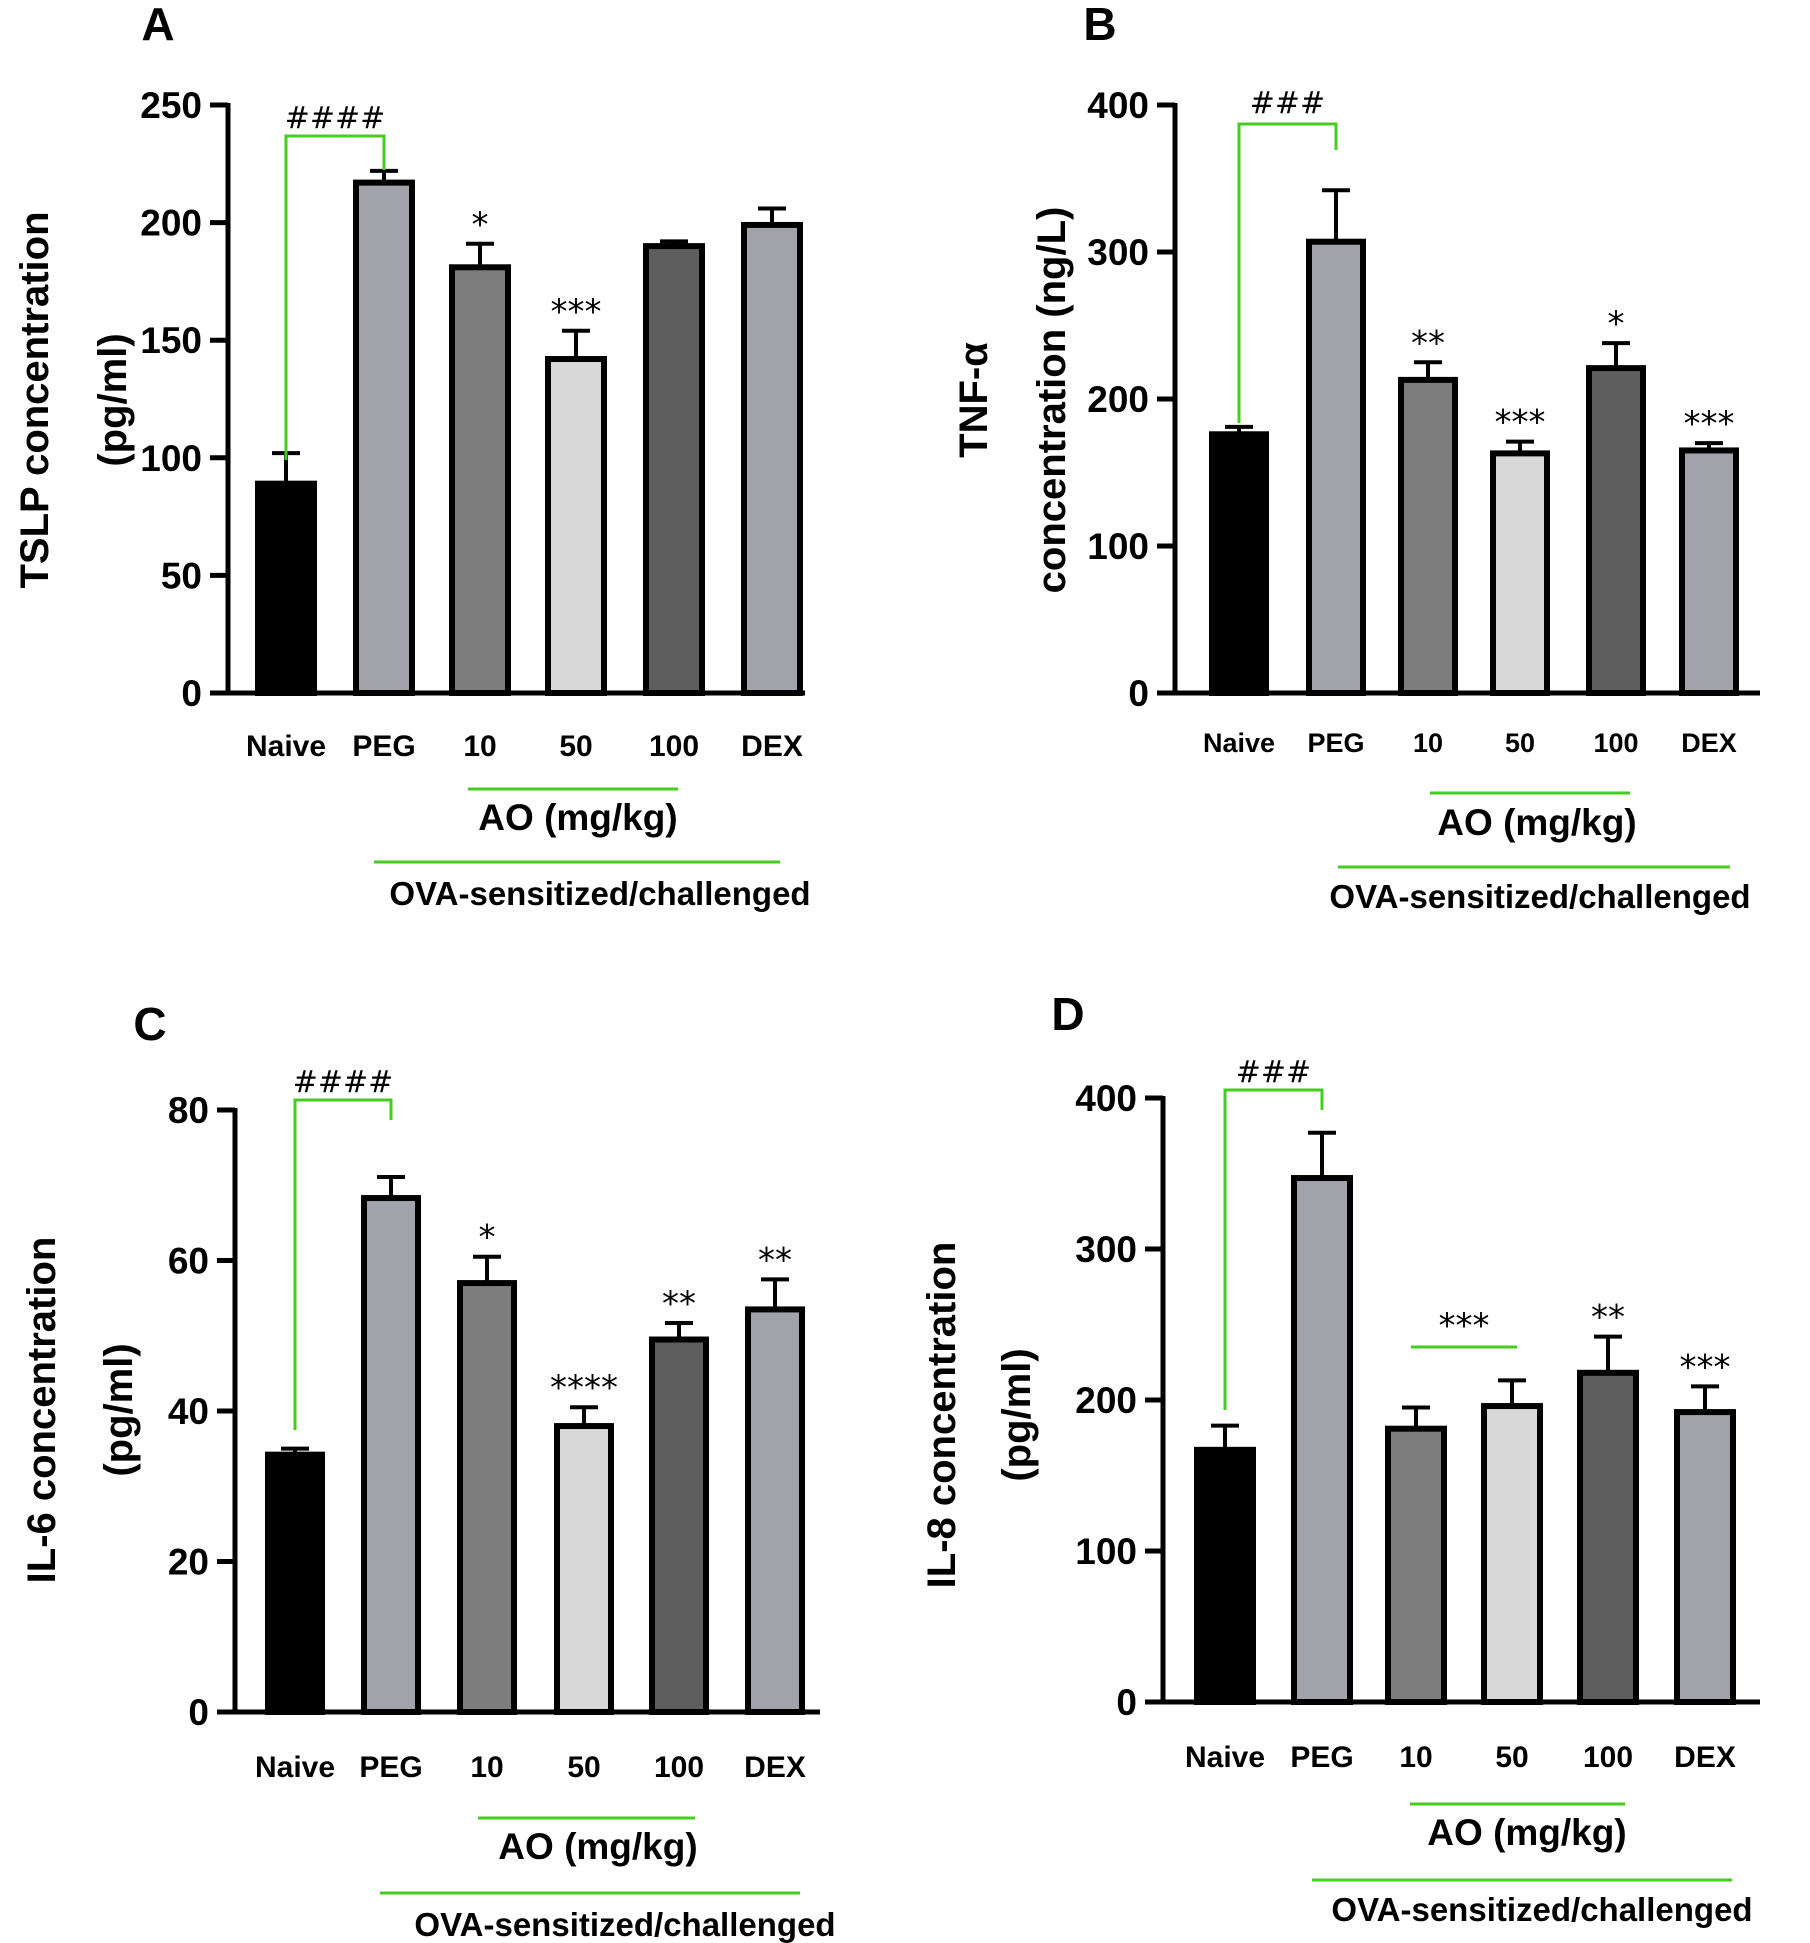 This screenshot has height=1943, width=1810. Describe the element at coordinates (181, 575) in the screenshot. I see `y-tick-label: 50` at that location.